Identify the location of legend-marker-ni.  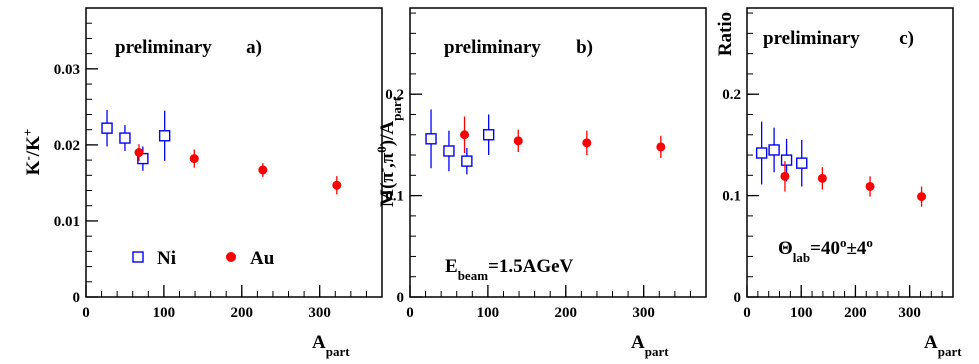
(138, 257).